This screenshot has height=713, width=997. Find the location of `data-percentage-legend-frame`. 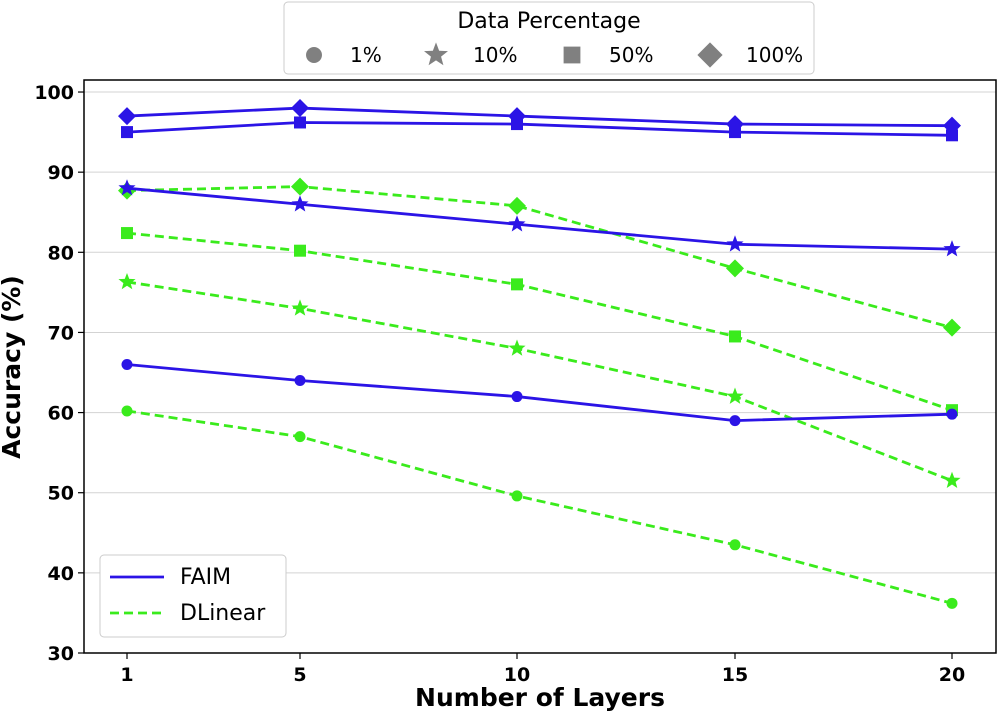

data-percentage-legend-frame is located at coordinates (549, 38).